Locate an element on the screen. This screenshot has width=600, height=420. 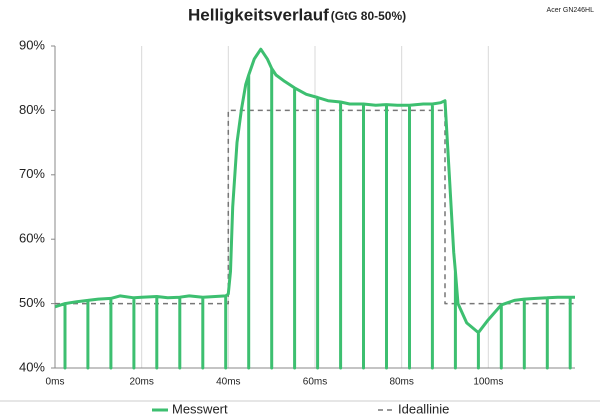
x-tick-label: 0ms is located at coordinates (55, 382).